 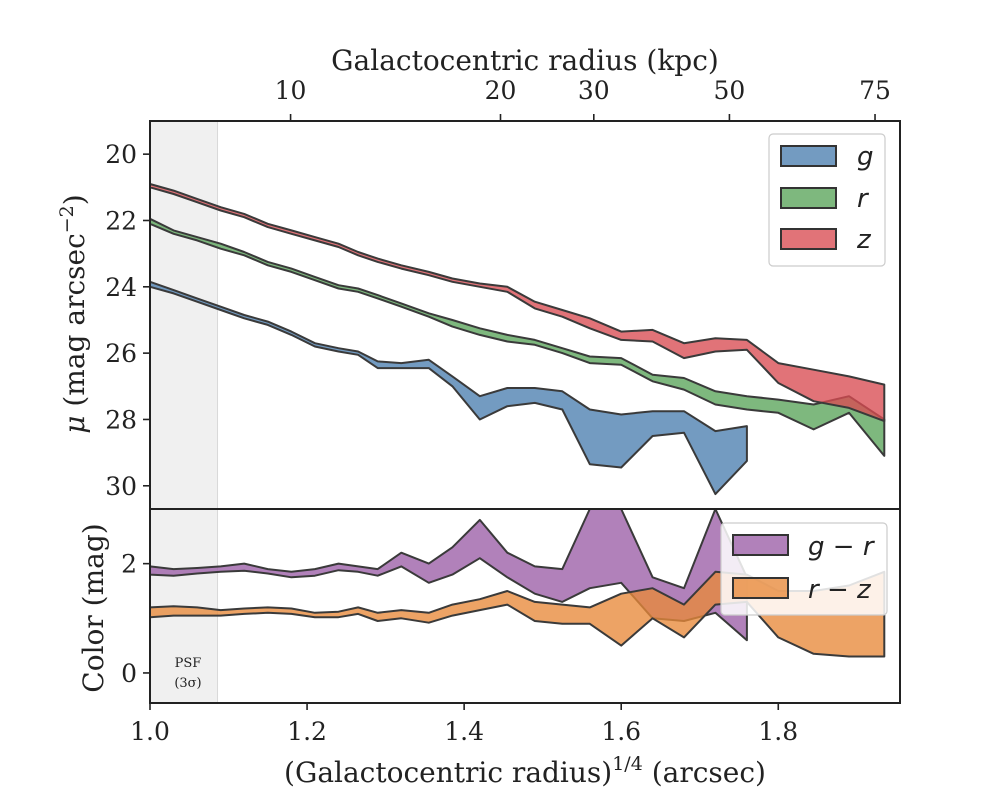 I want to click on legend-swatch-r-minus-z, so click(x=760, y=588).